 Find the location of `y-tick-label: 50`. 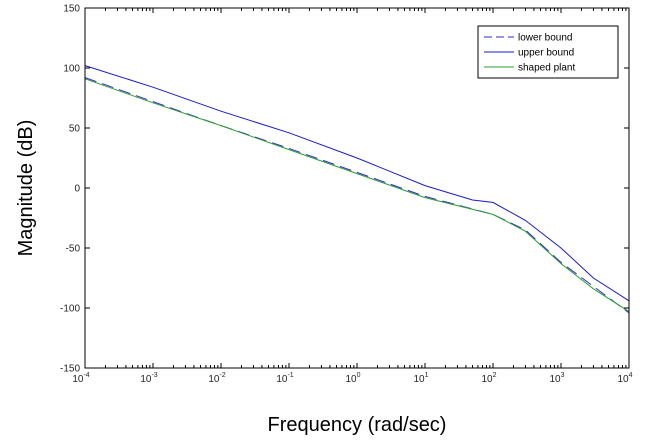

y-tick-label: 50 is located at coordinates (75, 129).